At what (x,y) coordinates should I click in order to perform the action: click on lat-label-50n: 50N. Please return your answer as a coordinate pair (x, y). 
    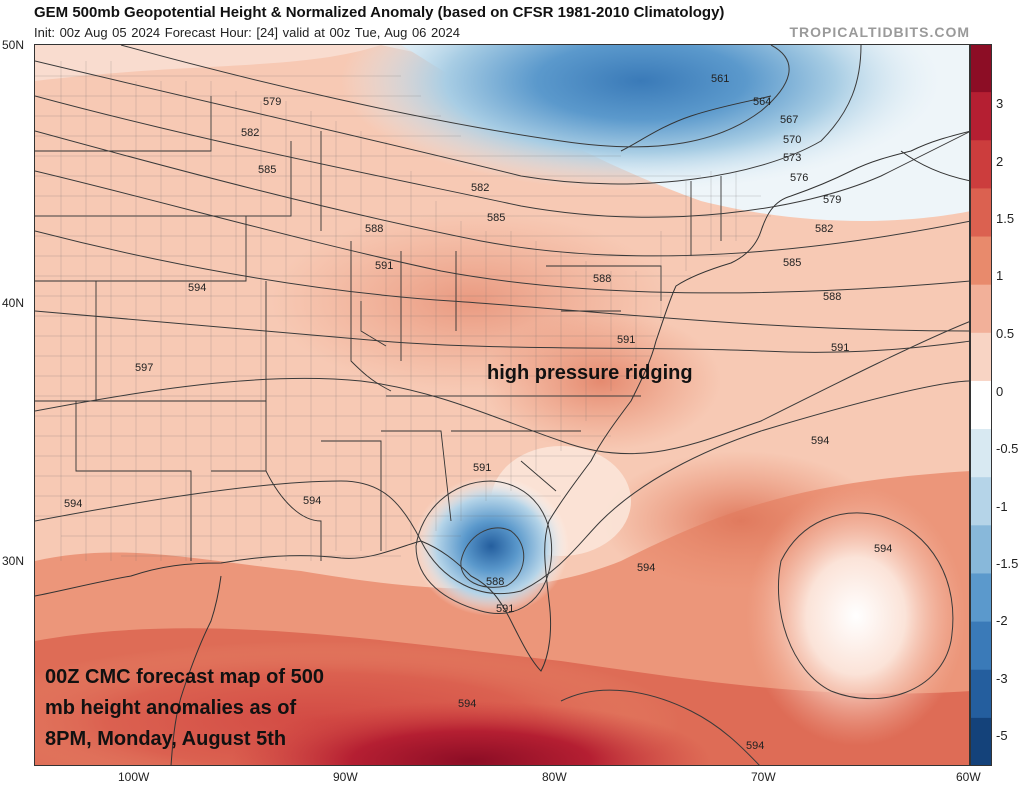
    Looking at the image, I should click on (13, 45).